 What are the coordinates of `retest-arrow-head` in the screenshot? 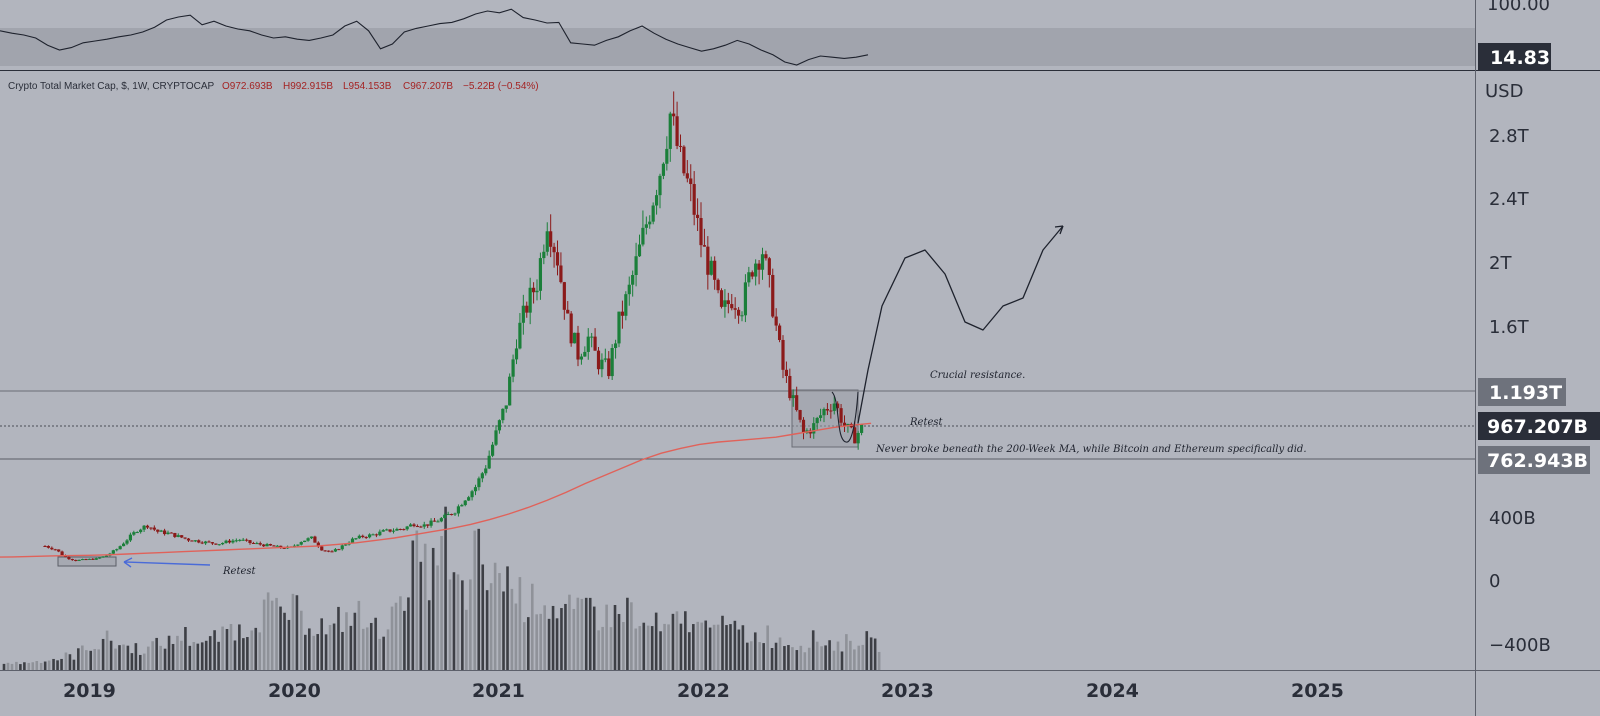 It's located at (128, 562).